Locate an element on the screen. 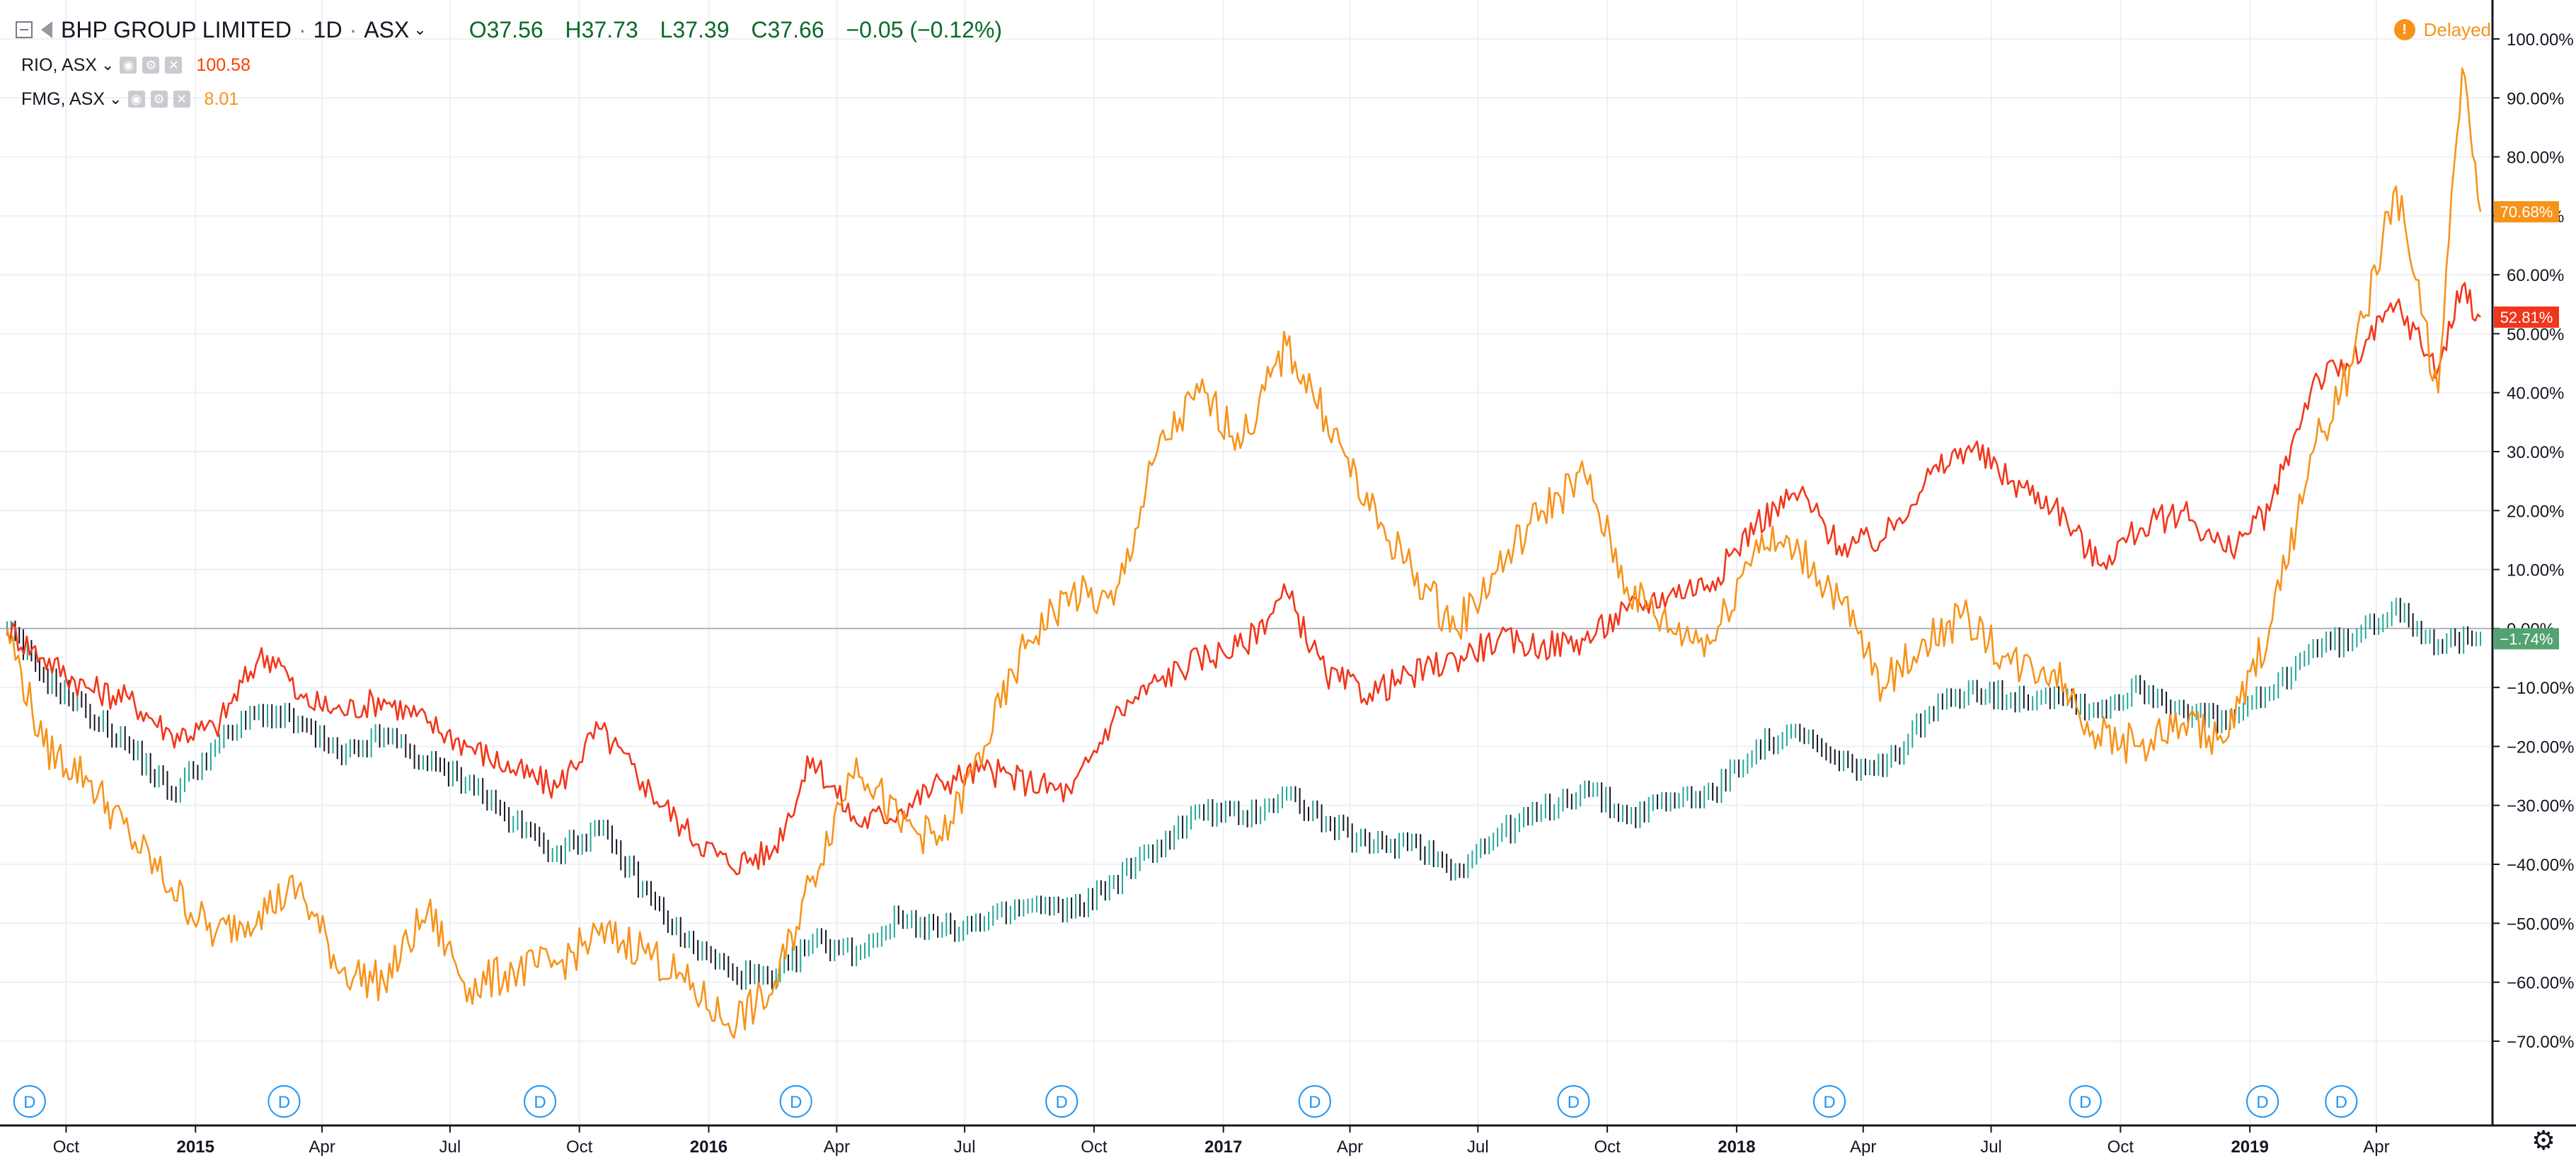 The height and width of the screenshot is (1163, 2576). y-tick-label: 50.00% is located at coordinates (2536, 334).